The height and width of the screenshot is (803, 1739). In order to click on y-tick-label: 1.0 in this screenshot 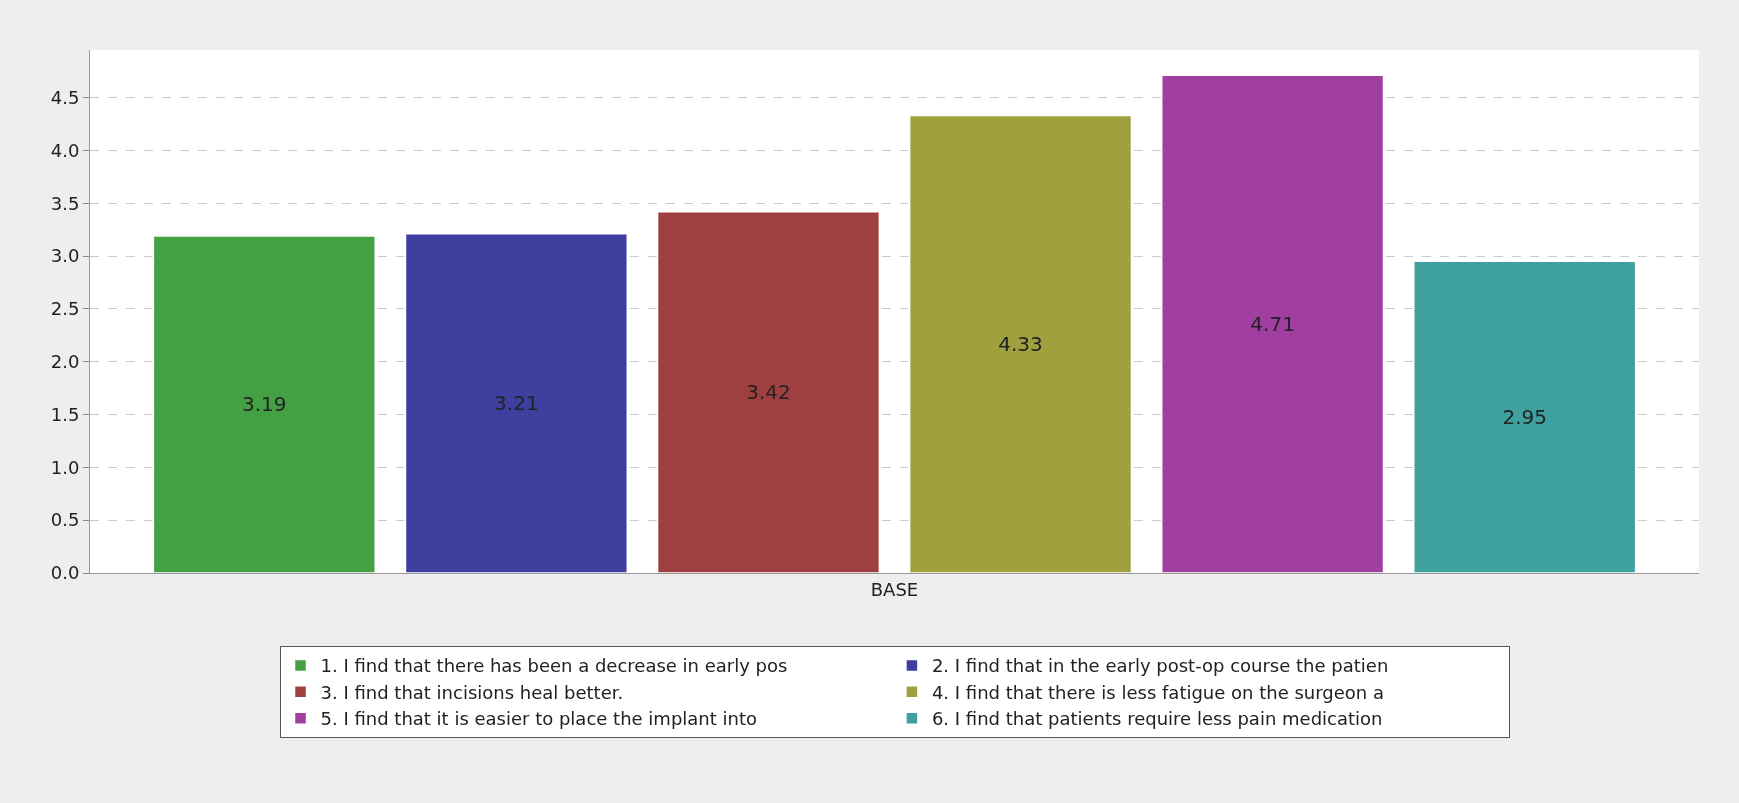, I will do `click(65, 467)`.